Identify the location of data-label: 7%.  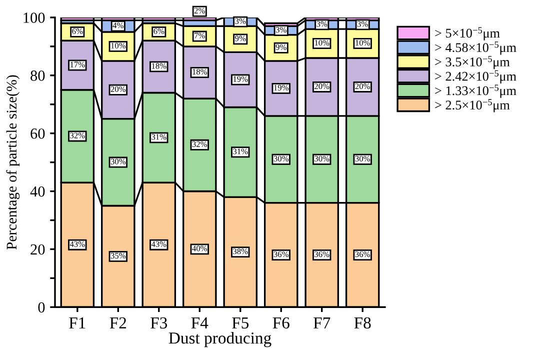
(199, 35).